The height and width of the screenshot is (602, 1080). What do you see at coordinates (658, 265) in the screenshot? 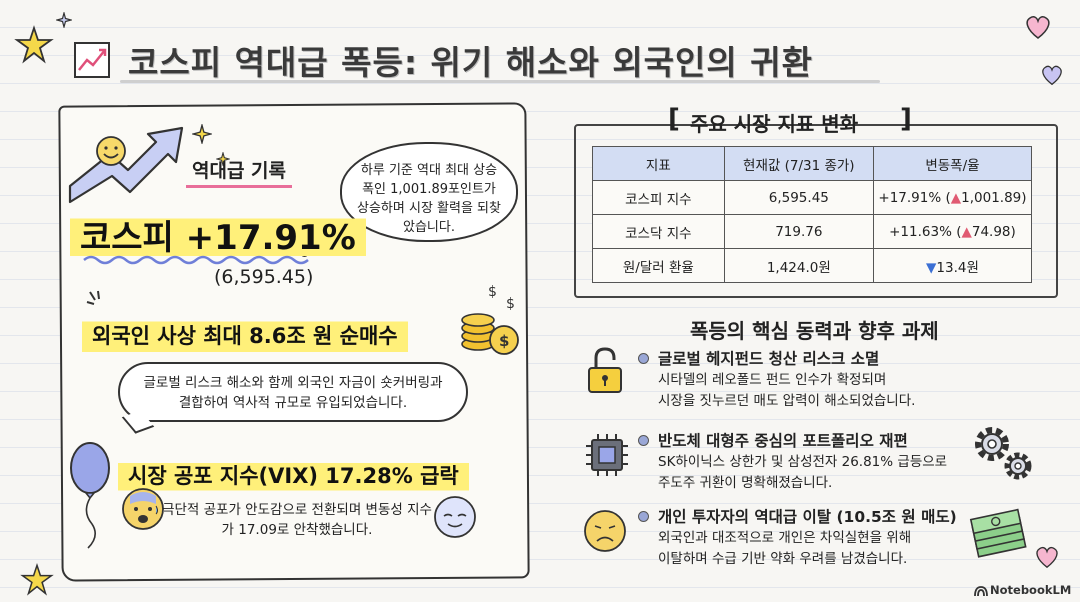
I see `indicator-name: 원/달러 환율` at bounding box center [658, 265].